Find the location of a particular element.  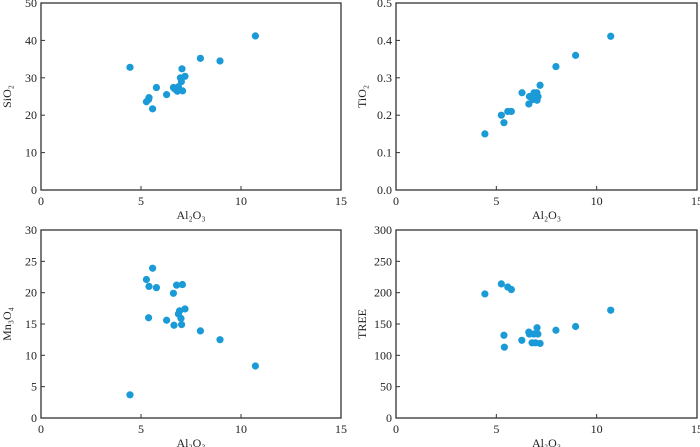

y-tick-label: 300 is located at coordinates (383, 230).